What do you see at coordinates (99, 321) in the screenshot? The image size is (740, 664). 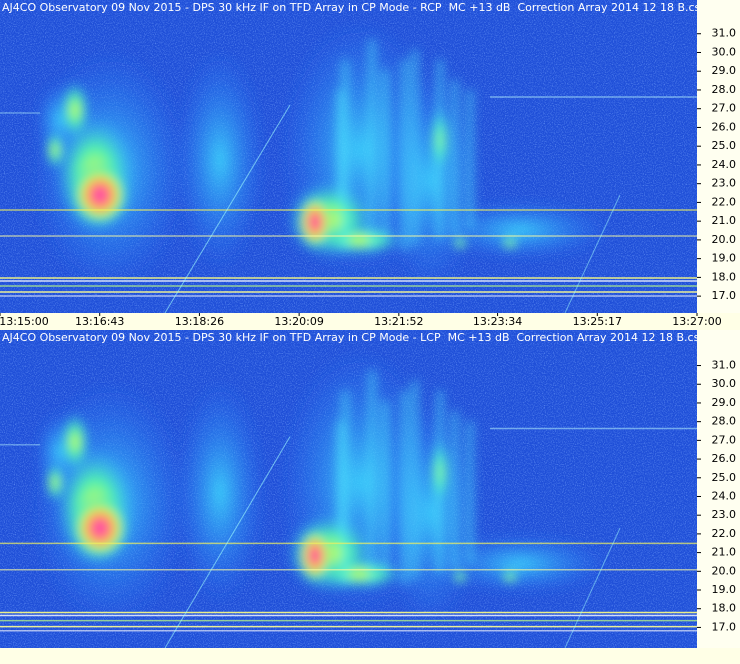 I see `x-tick-label: 13:16:43` at bounding box center [99, 321].